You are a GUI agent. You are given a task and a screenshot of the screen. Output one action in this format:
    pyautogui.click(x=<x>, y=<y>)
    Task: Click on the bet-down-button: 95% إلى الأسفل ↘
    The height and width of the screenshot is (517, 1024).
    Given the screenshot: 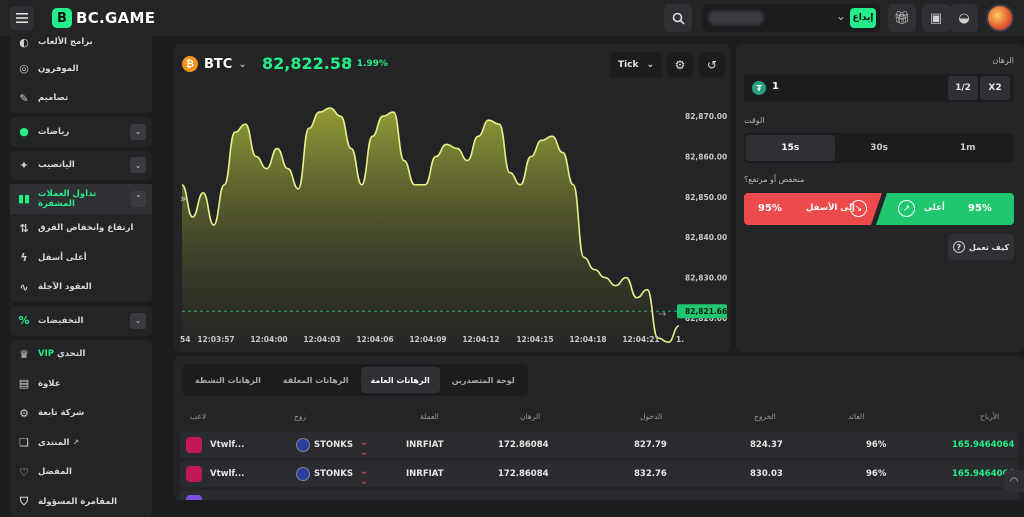 What is the action you would take?
    pyautogui.click(x=813, y=209)
    